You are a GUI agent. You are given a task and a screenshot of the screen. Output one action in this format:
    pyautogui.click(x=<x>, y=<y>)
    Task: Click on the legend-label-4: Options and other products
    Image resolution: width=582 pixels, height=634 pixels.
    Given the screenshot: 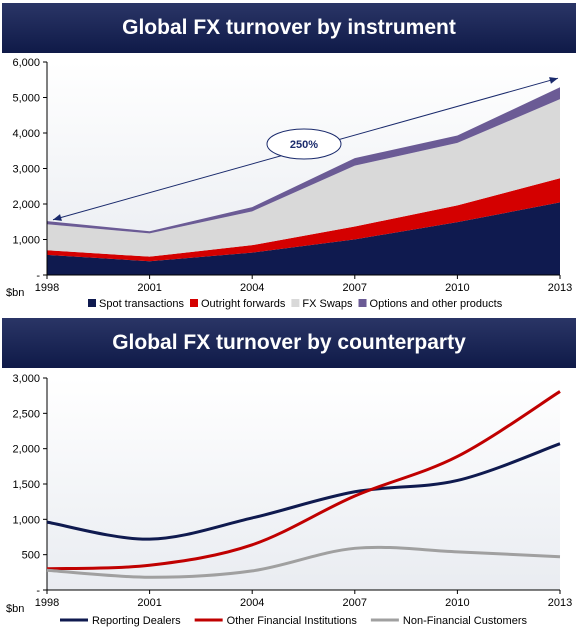 What is the action you would take?
    pyautogui.click(x=436, y=304)
    